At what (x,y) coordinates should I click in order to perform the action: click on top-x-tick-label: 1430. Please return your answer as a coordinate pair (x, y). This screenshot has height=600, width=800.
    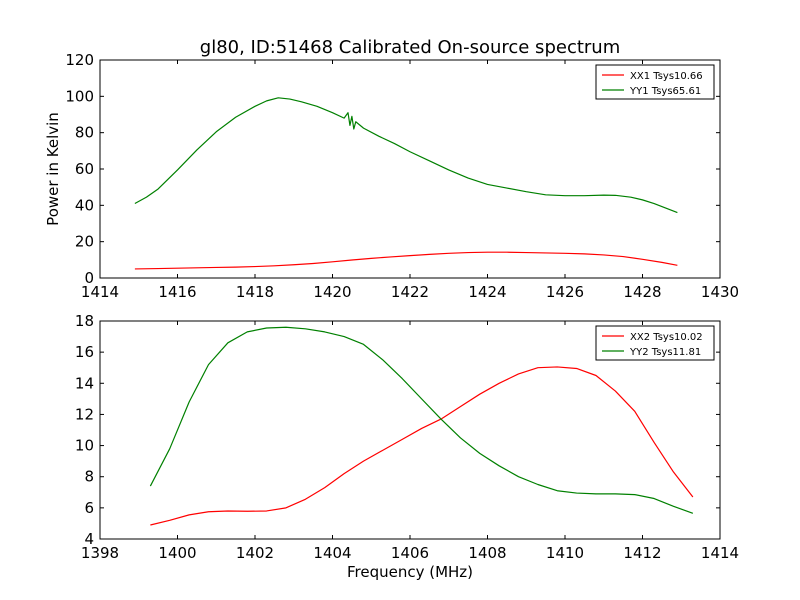
    Looking at the image, I should click on (720, 292).